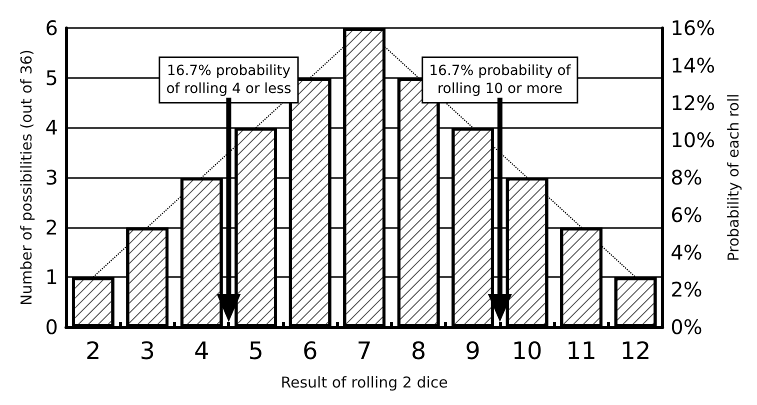 This screenshot has height=405, width=757. Describe the element at coordinates (686, 252) in the screenshot. I see `y2-tick-label: 4%` at that location.